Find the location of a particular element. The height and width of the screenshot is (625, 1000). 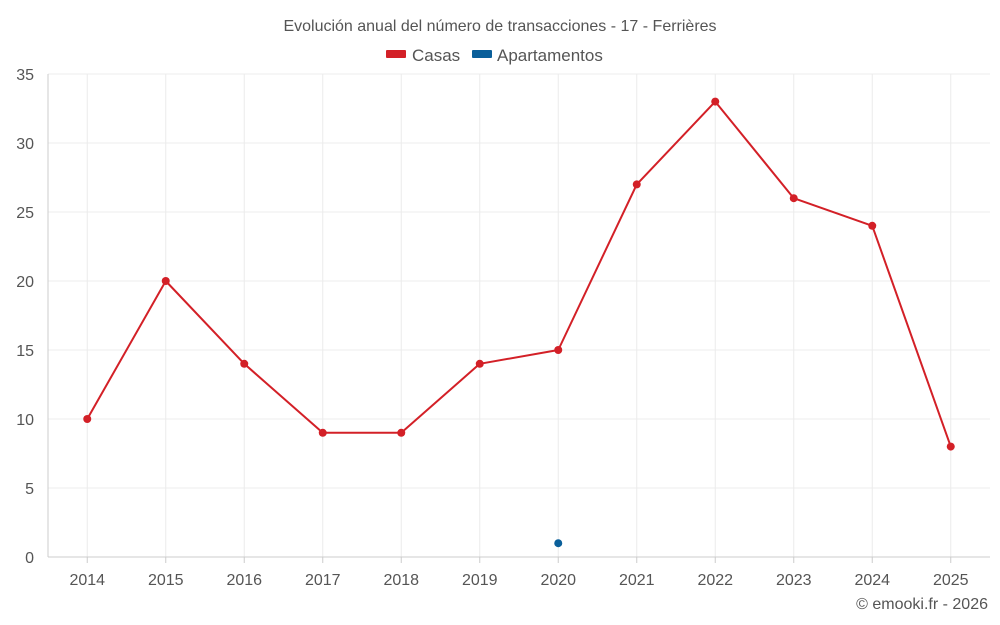

x-tick-label: 2016 is located at coordinates (244, 580).